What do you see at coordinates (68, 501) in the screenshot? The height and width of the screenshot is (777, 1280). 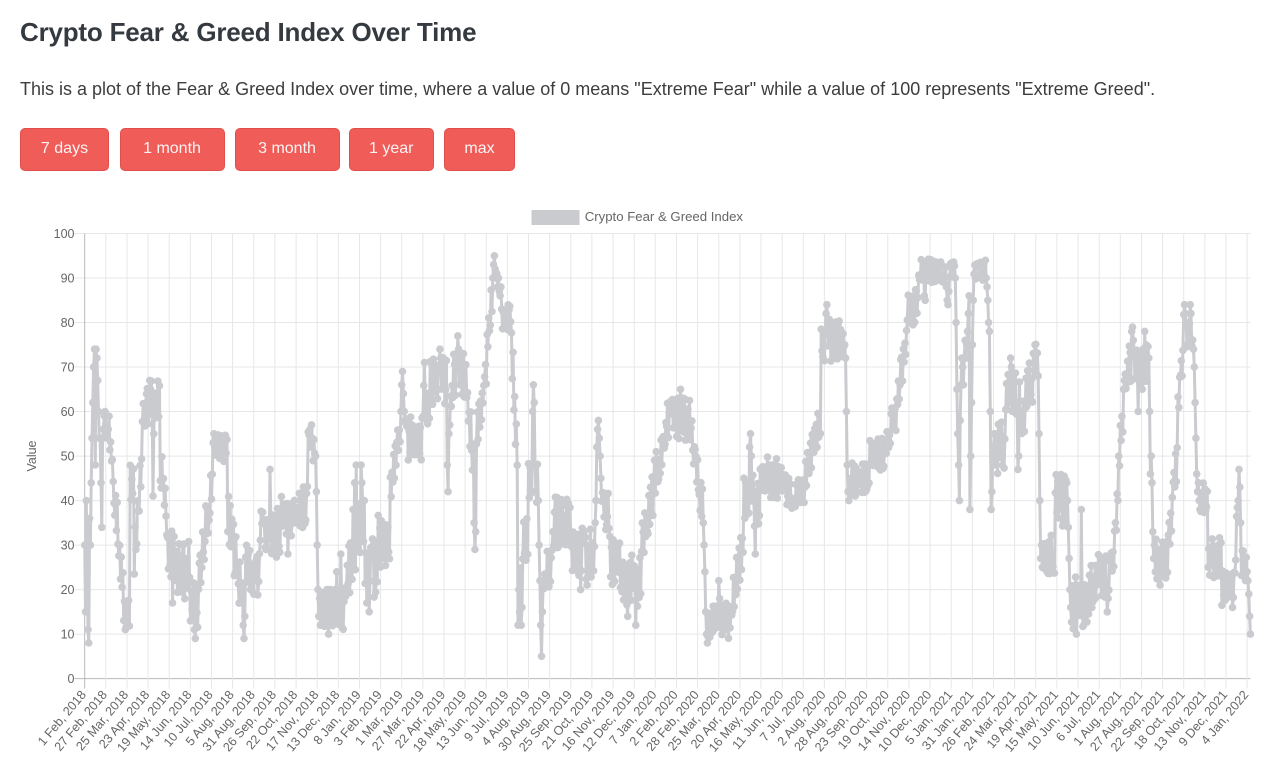 I see `svg-text: 40` at bounding box center [68, 501].